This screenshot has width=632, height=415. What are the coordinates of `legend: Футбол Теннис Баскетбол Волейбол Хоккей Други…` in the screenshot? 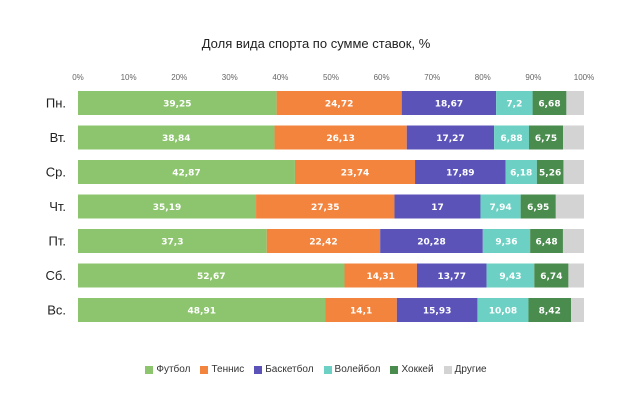 It's located at (316, 369).